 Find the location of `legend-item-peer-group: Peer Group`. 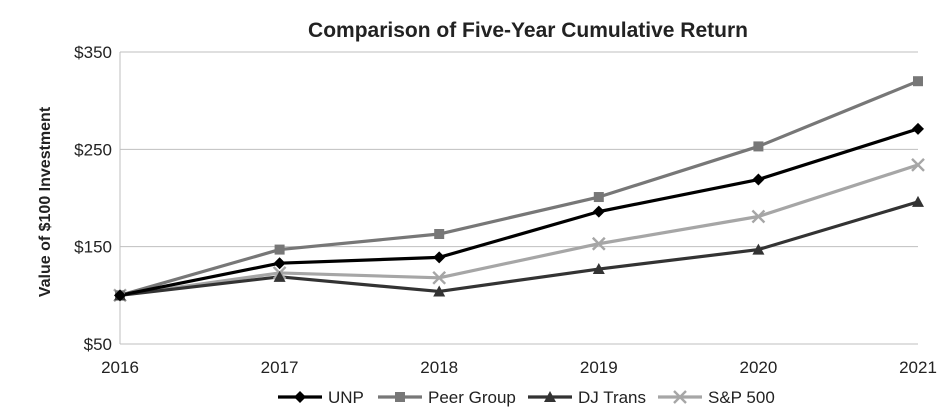

legend-item-peer-group: Peer Group is located at coordinates (447, 397).